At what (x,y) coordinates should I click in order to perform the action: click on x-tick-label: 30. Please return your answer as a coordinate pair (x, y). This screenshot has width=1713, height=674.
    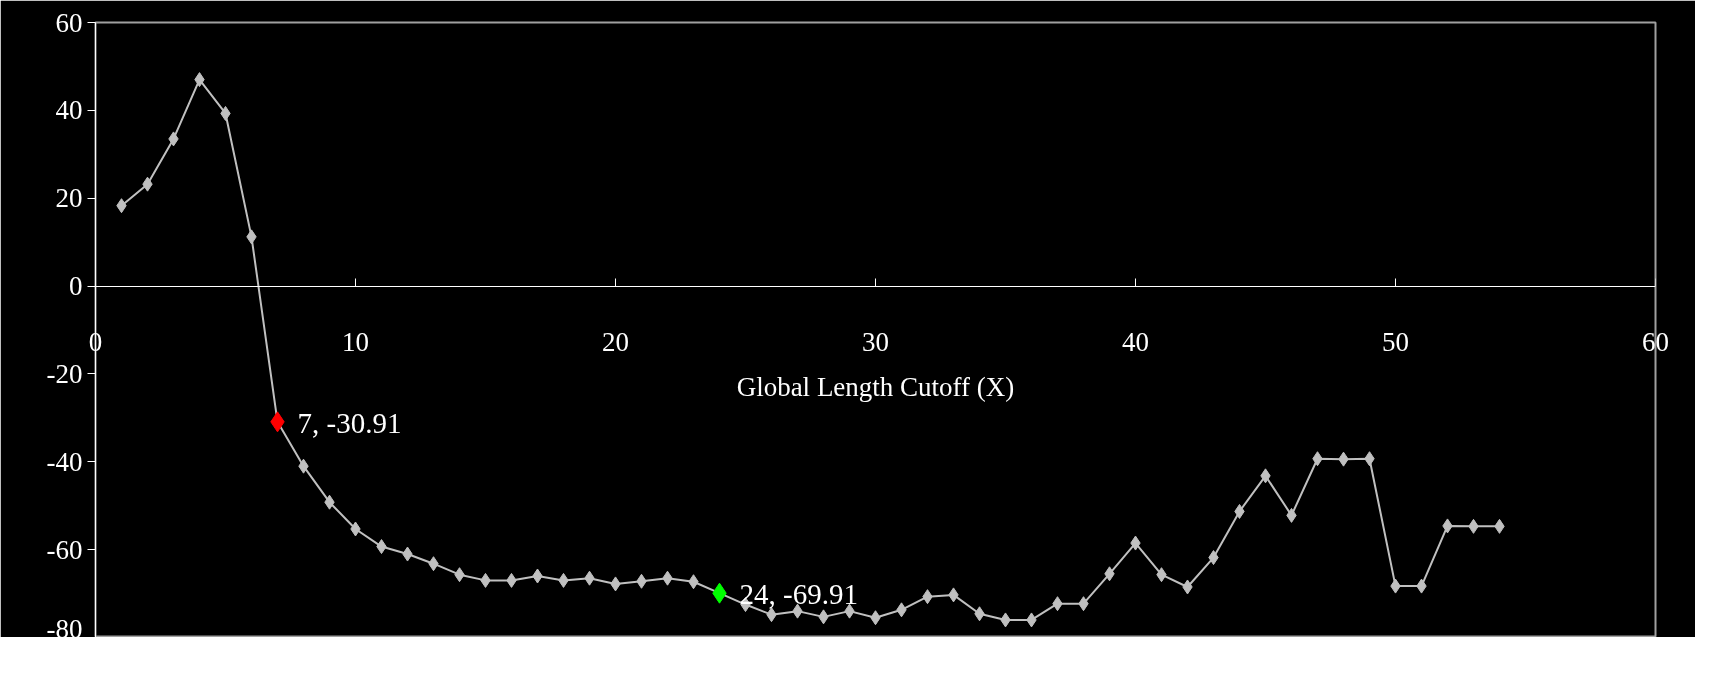
    Looking at the image, I should click on (875, 341).